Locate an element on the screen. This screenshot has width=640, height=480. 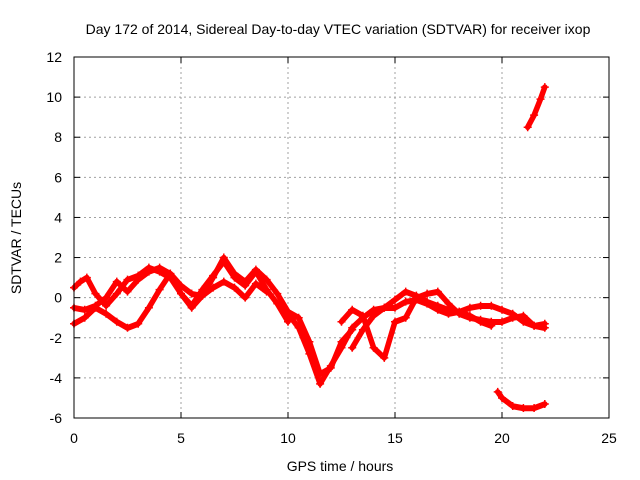
y-tick-label: 12 is located at coordinates (54, 57).